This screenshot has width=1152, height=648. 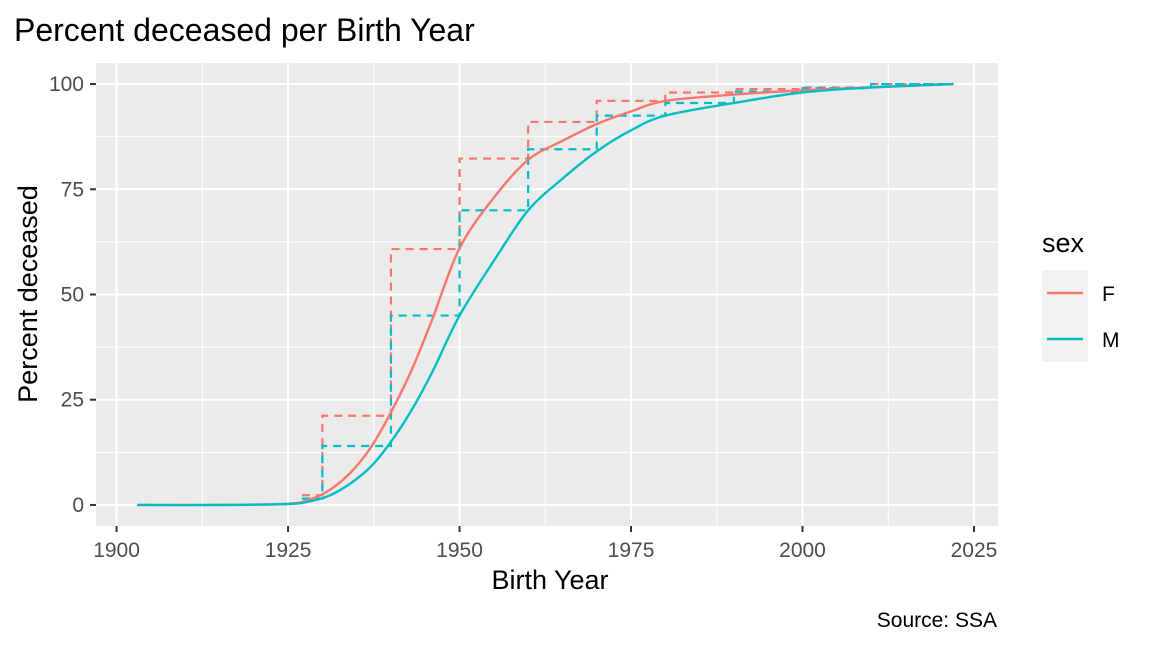 What do you see at coordinates (1063, 243) in the screenshot?
I see `legend-title: sex` at bounding box center [1063, 243].